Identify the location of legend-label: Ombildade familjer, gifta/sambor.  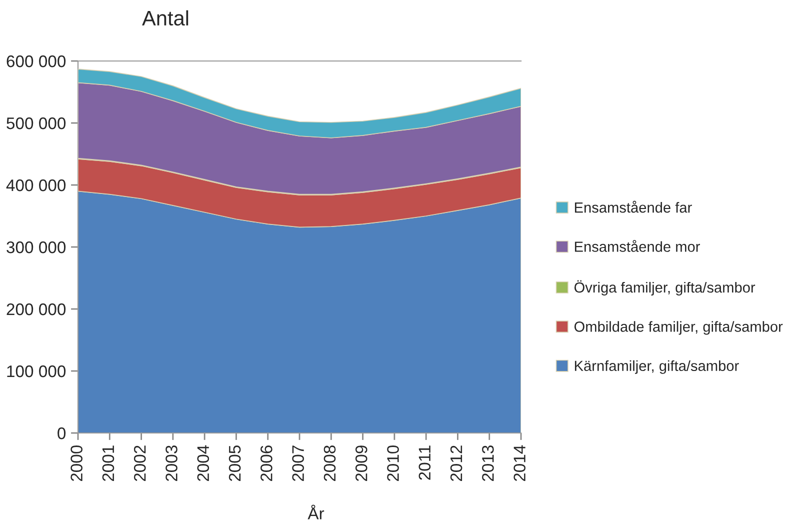
(678, 328).